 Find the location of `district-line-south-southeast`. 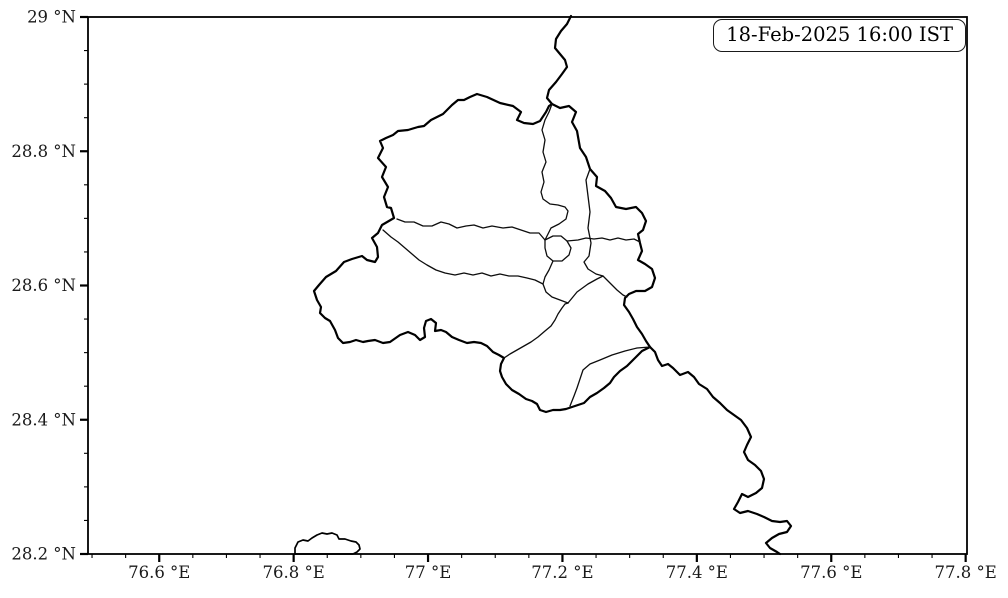

district-line-south-southeast is located at coordinates (610, 376).